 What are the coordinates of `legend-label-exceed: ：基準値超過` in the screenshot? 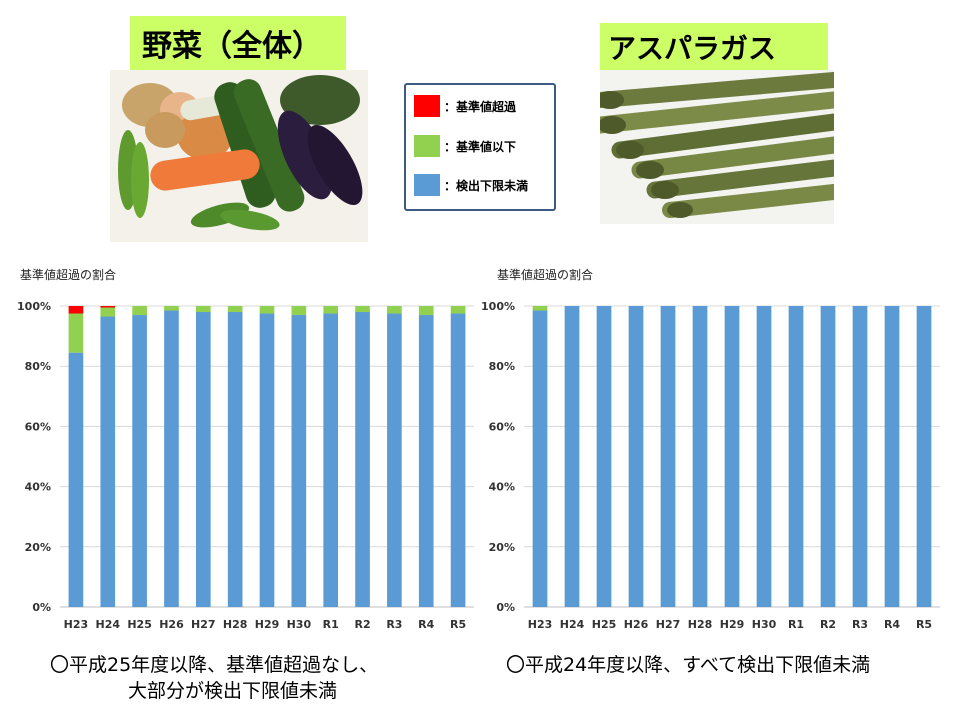 It's located at (480, 106).